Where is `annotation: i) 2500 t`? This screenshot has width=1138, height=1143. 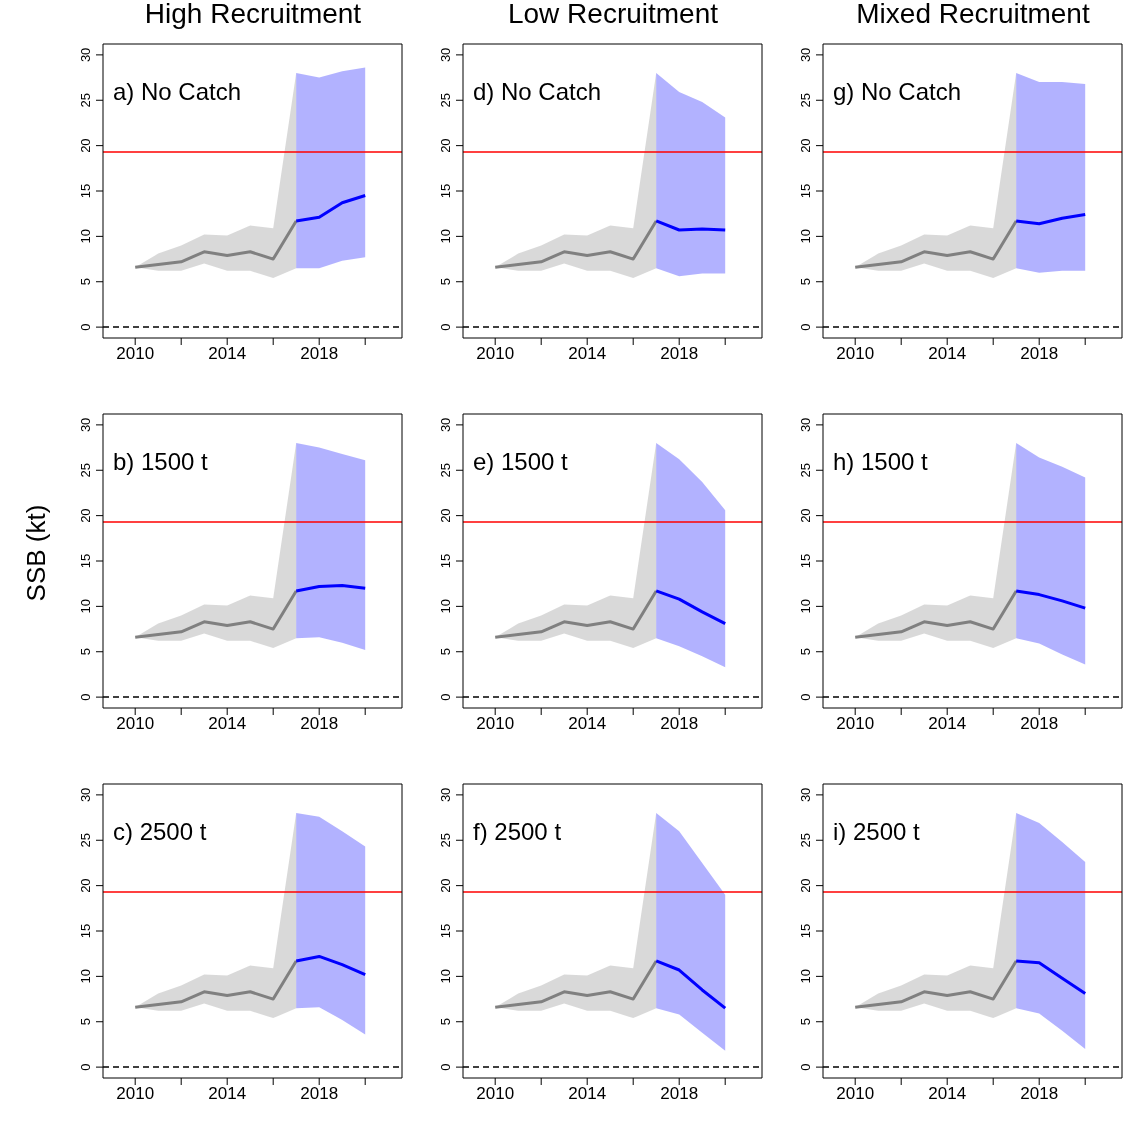
annotation: i) 2500 t is located at coordinates (876, 832).